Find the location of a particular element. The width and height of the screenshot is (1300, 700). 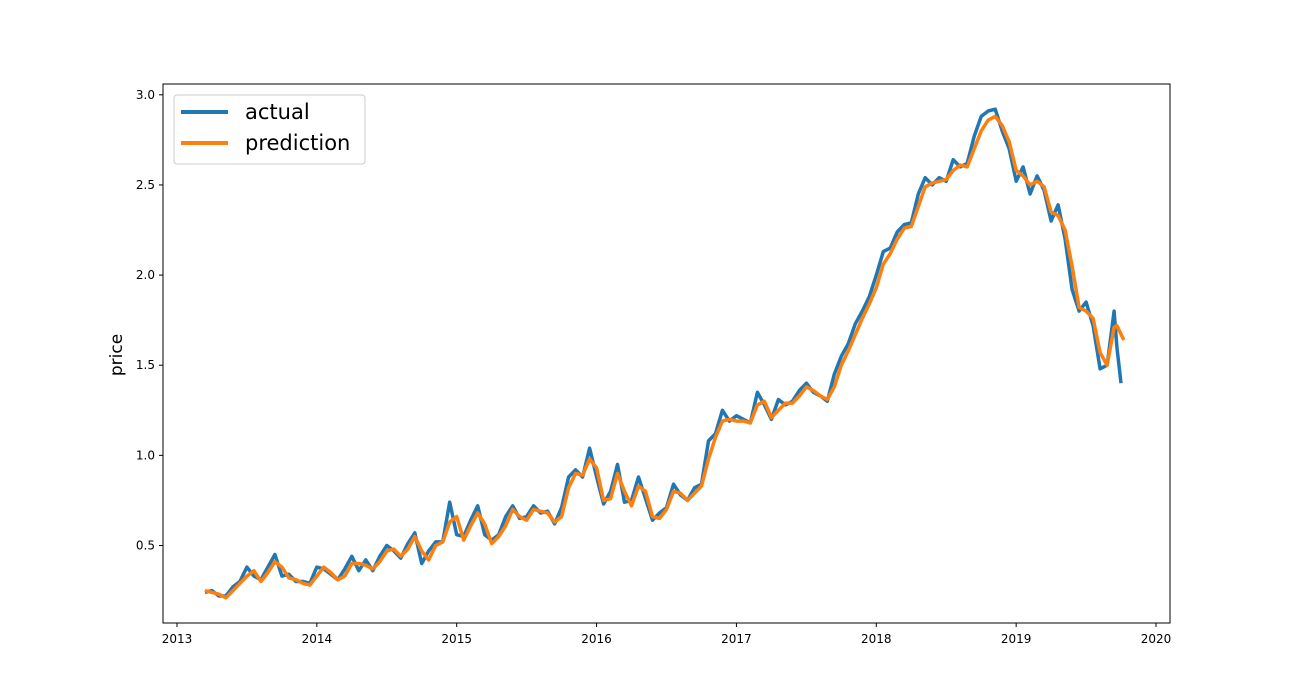

x-tick-label-2016: 2016 is located at coordinates (596, 639).